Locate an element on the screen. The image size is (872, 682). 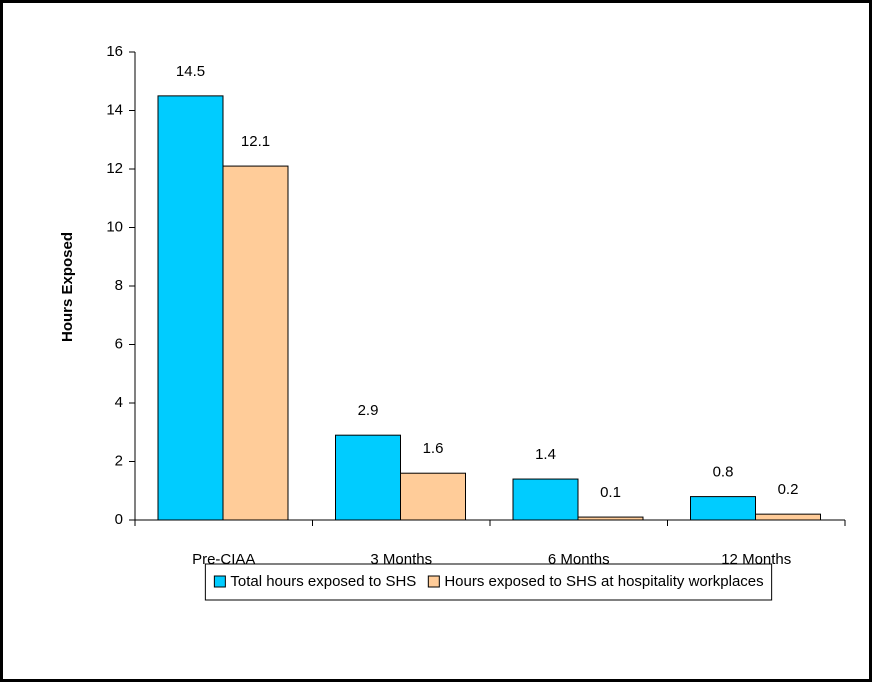
legend-box is located at coordinates (488, 582).